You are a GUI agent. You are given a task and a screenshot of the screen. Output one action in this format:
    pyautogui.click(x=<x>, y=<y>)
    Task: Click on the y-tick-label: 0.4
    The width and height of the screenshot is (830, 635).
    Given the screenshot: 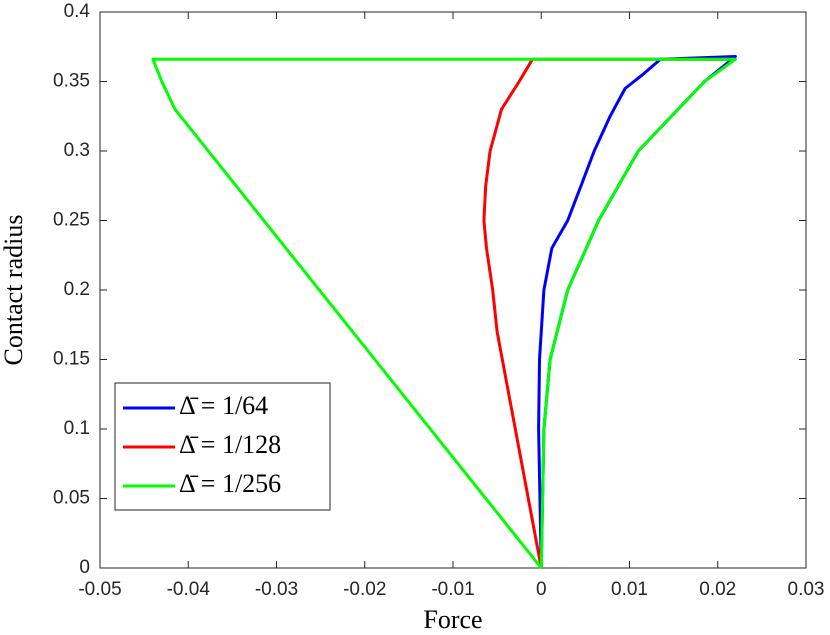 What is the action you would take?
    pyautogui.click(x=77, y=11)
    